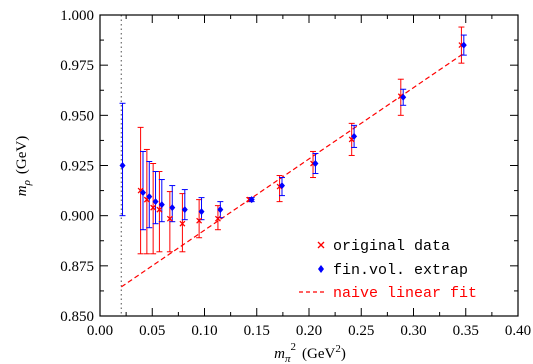  What do you see at coordinates (318, 354) in the screenshot?
I see `x-axis-units: (GeV` at bounding box center [318, 354].